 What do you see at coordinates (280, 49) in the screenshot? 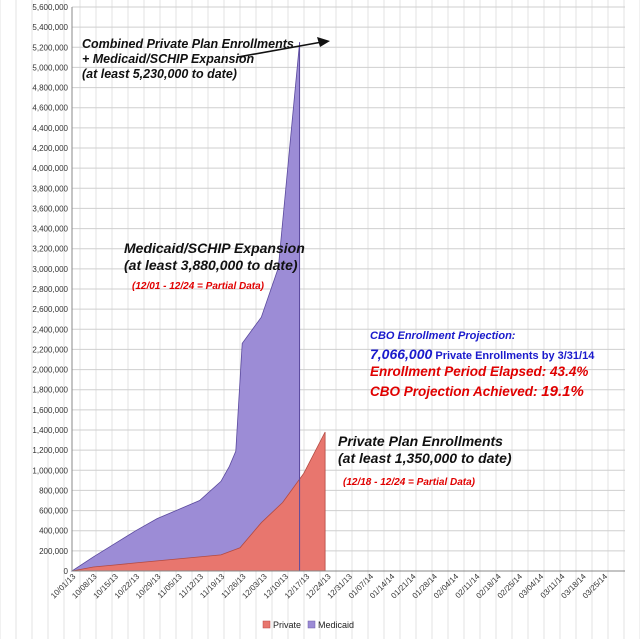
I see `arrow-line` at bounding box center [280, 49].